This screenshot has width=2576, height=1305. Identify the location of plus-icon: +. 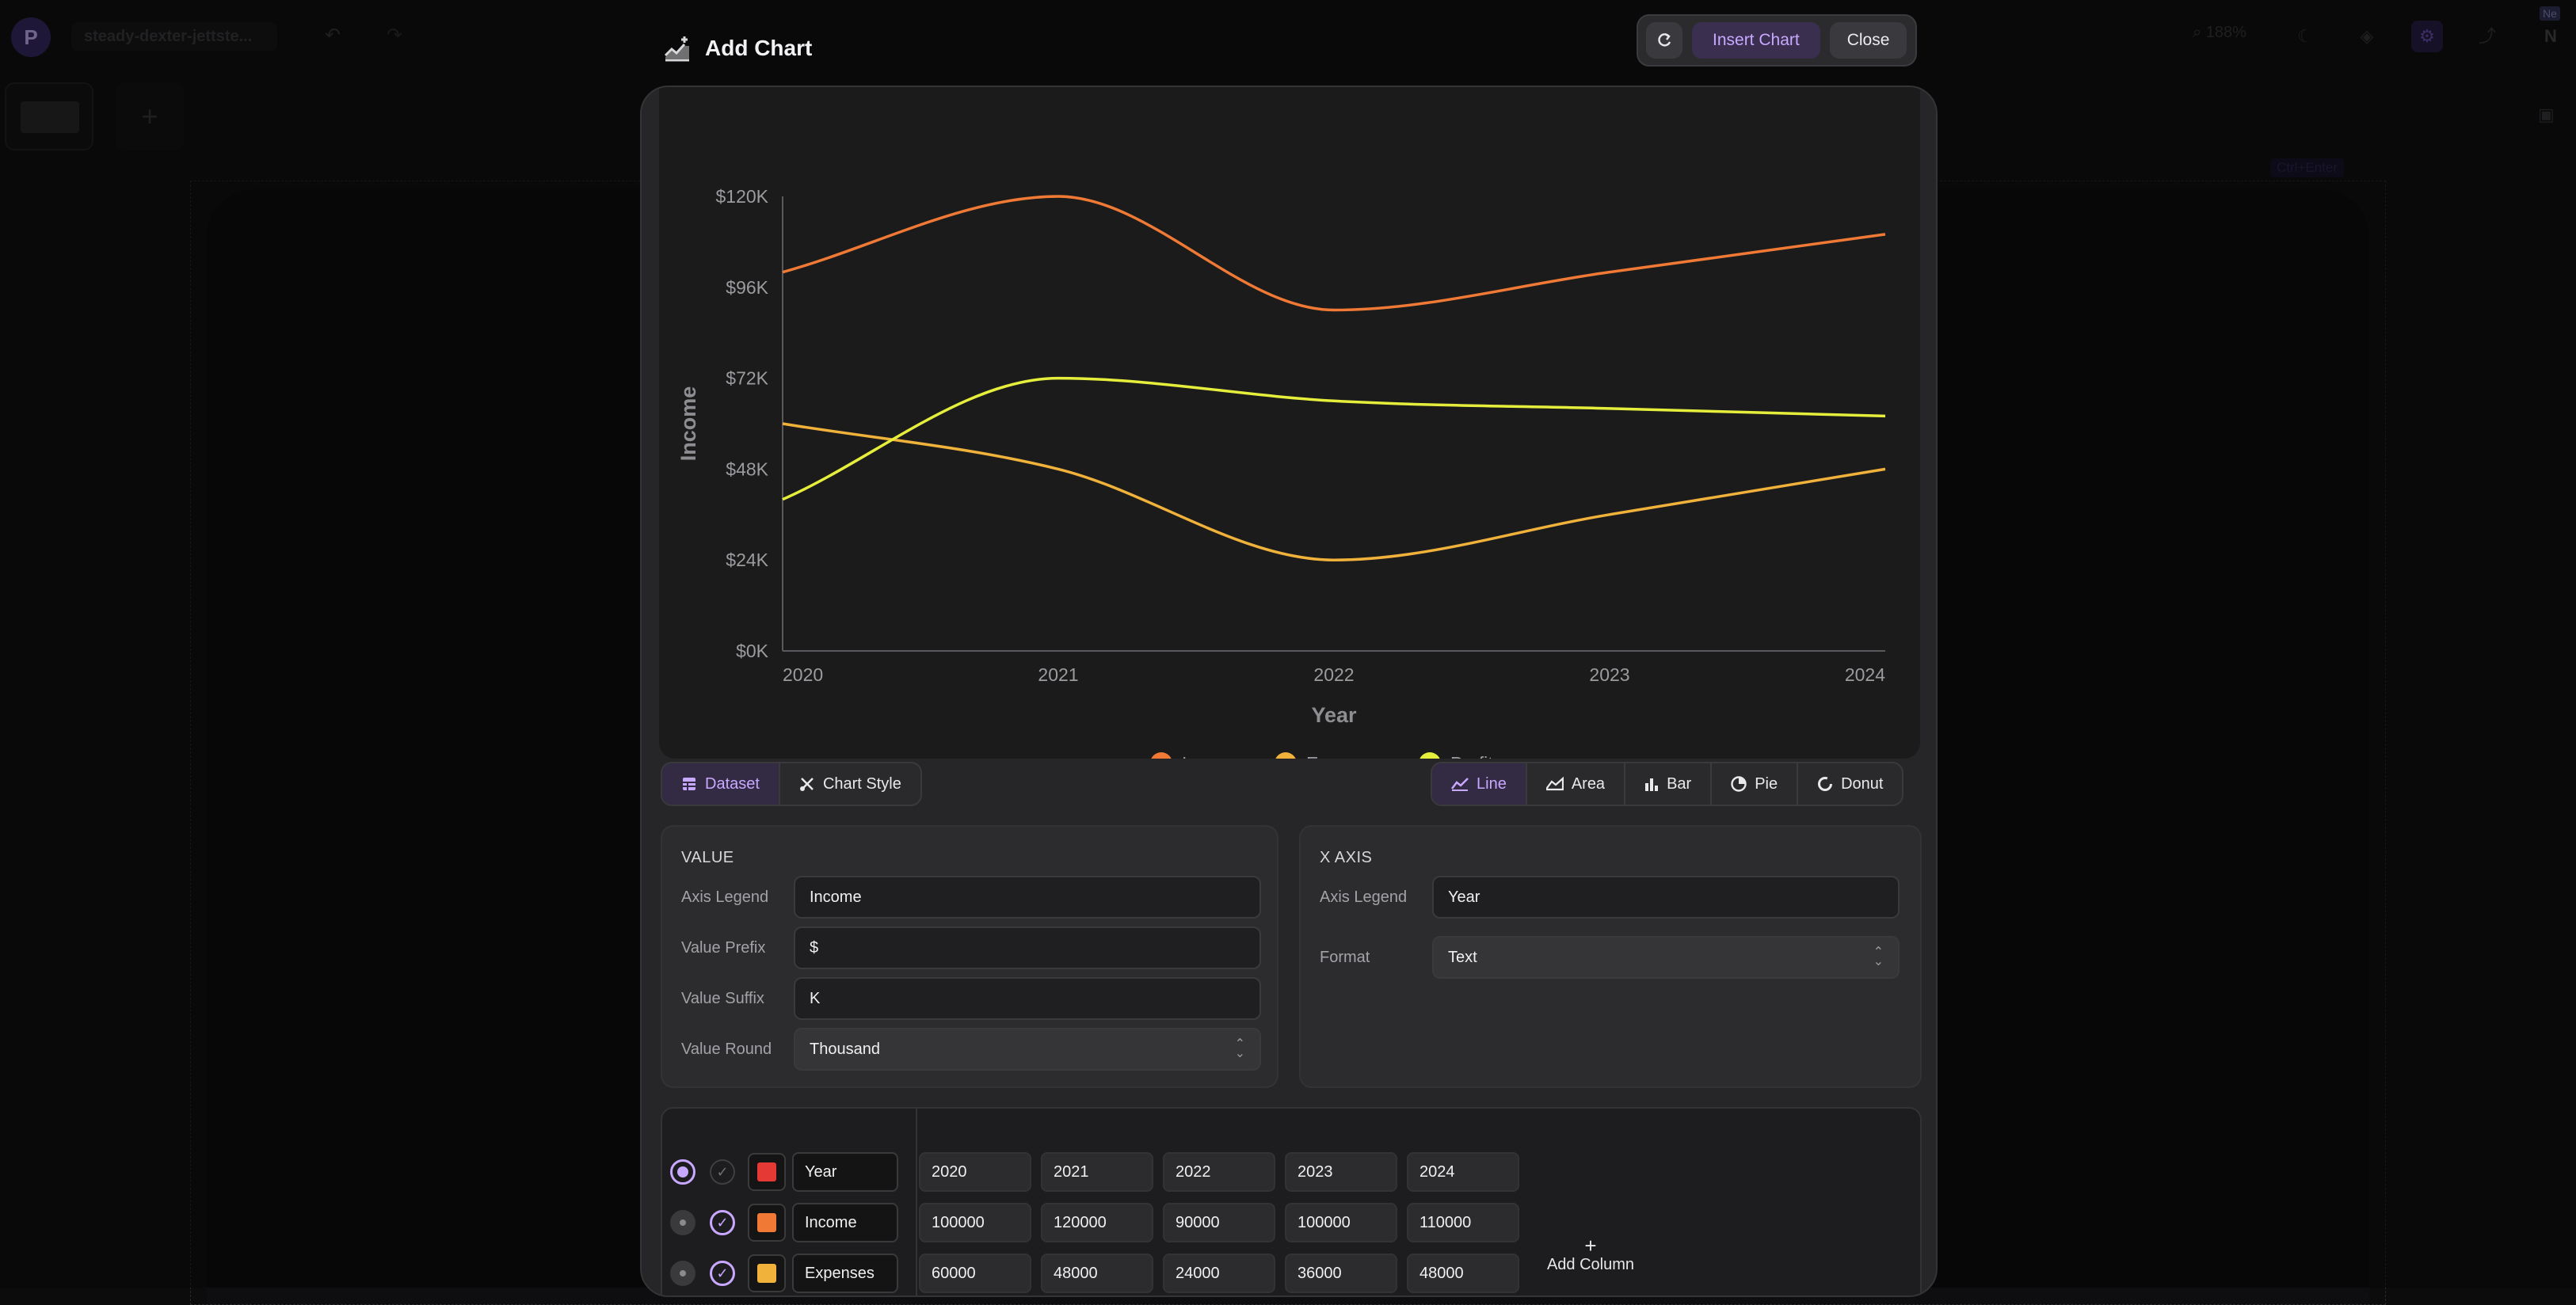
(1590, 1245).